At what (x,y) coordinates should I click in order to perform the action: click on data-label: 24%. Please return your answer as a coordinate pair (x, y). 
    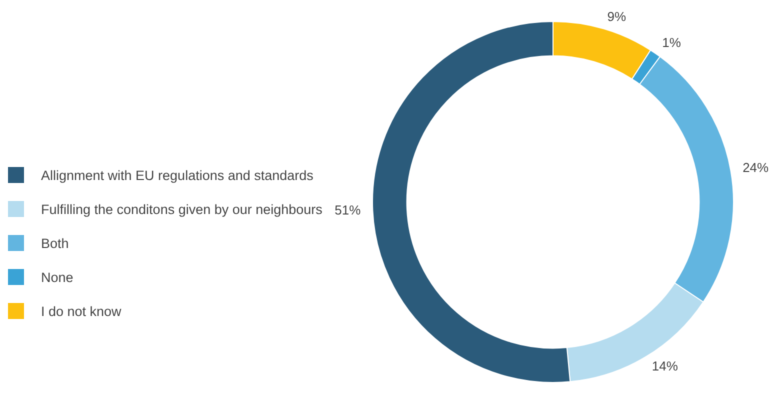
    Looking at the image, I should click on (756, 168).